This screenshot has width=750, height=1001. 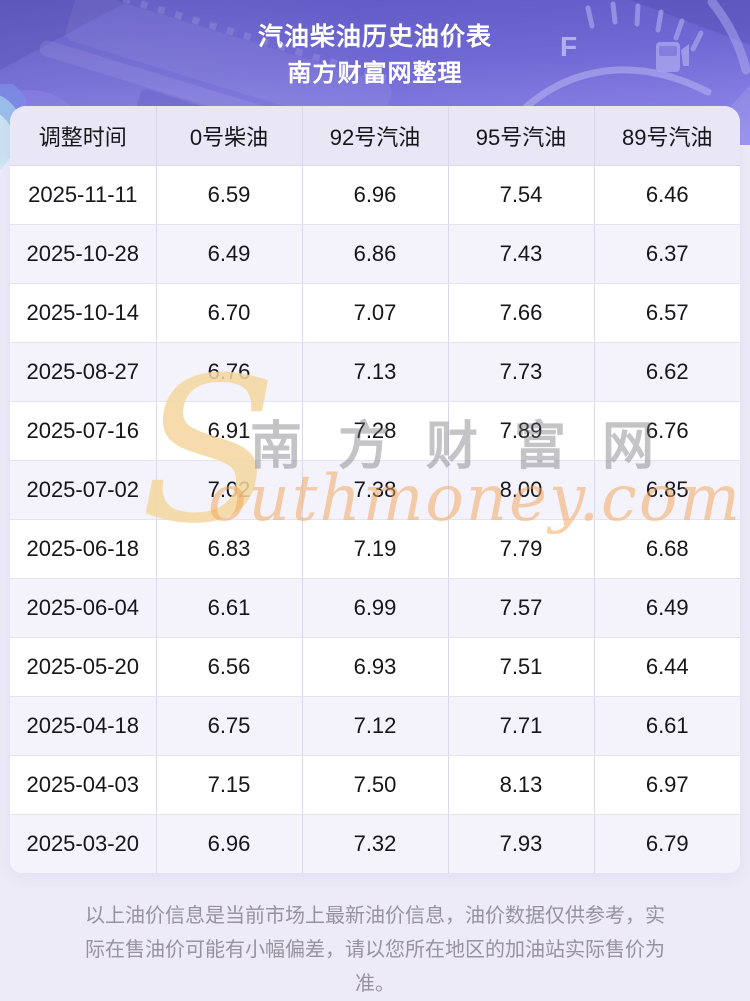 I want to click on cell-price: 7.50, so click(x=375, y=785).